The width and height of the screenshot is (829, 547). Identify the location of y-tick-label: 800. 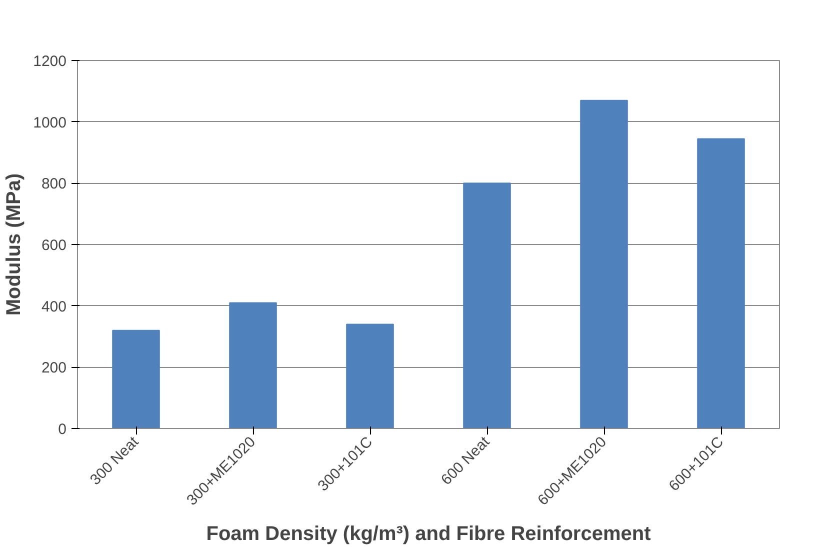
(54, 184).